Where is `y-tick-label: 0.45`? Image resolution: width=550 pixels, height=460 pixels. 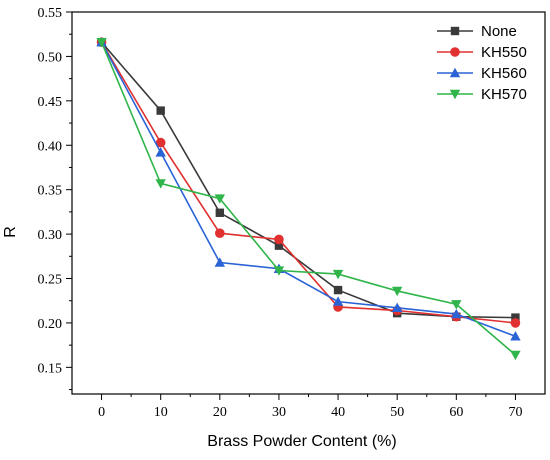
y-tick-label: 0.45 is located at coordinates (50, 102).